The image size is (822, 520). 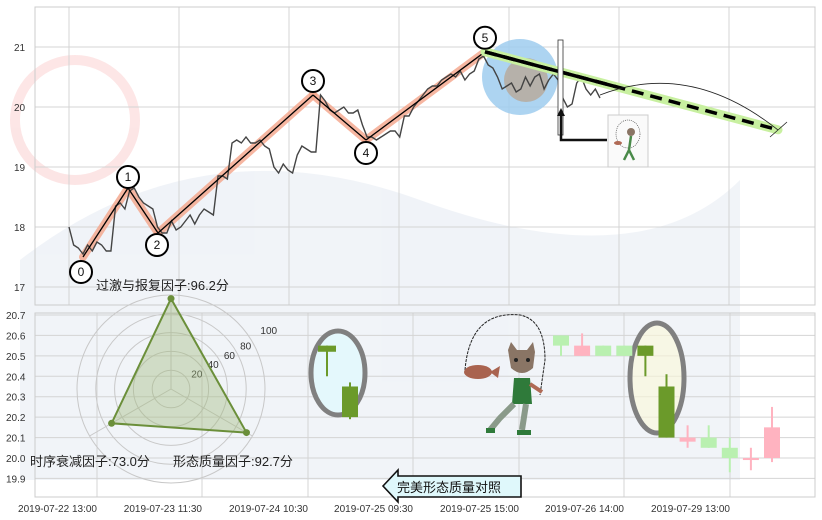 What do you see at coordinates (162, 285) in the screenshot?
I see `radar-axis-label: 过激与报复因子:96.2分` at bounding box center [162, 285].